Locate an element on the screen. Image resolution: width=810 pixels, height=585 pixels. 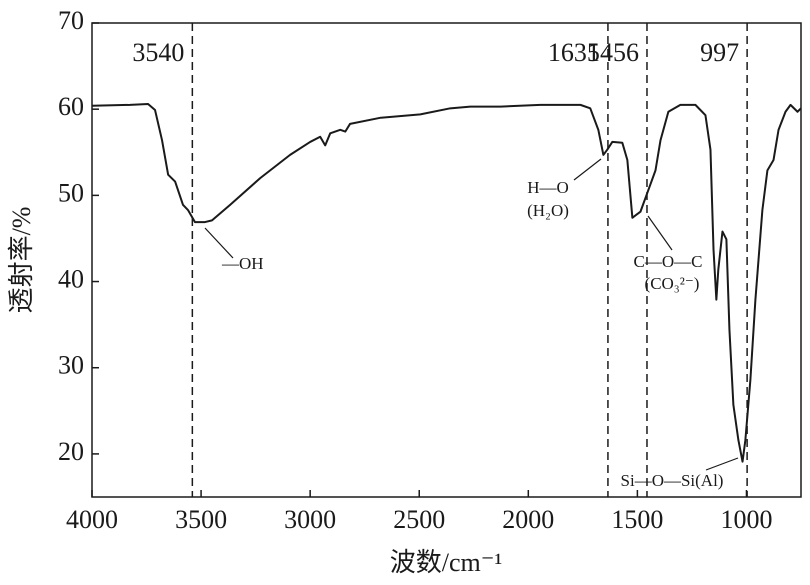
annotation: C—O—C is located at coordinates (668, 261).